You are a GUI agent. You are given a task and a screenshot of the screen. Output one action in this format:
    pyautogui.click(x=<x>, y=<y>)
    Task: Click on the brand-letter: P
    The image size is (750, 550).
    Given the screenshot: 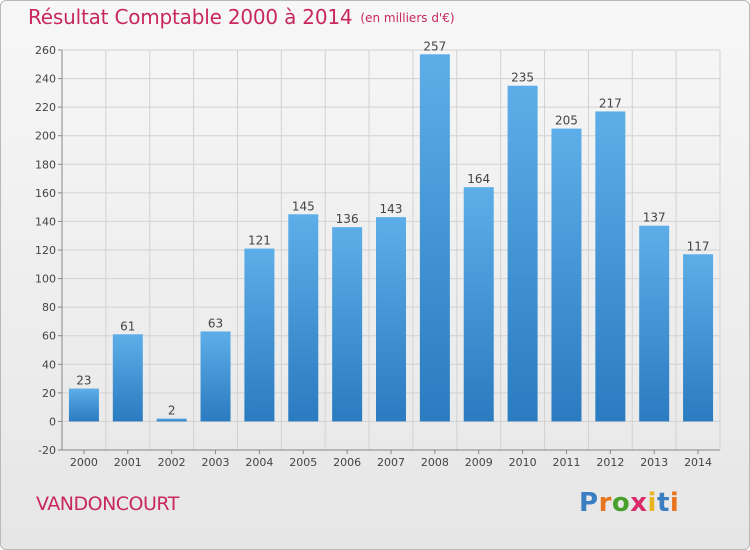 What is the action you would take?
    pyautogui.click(x=589, y=503)
    